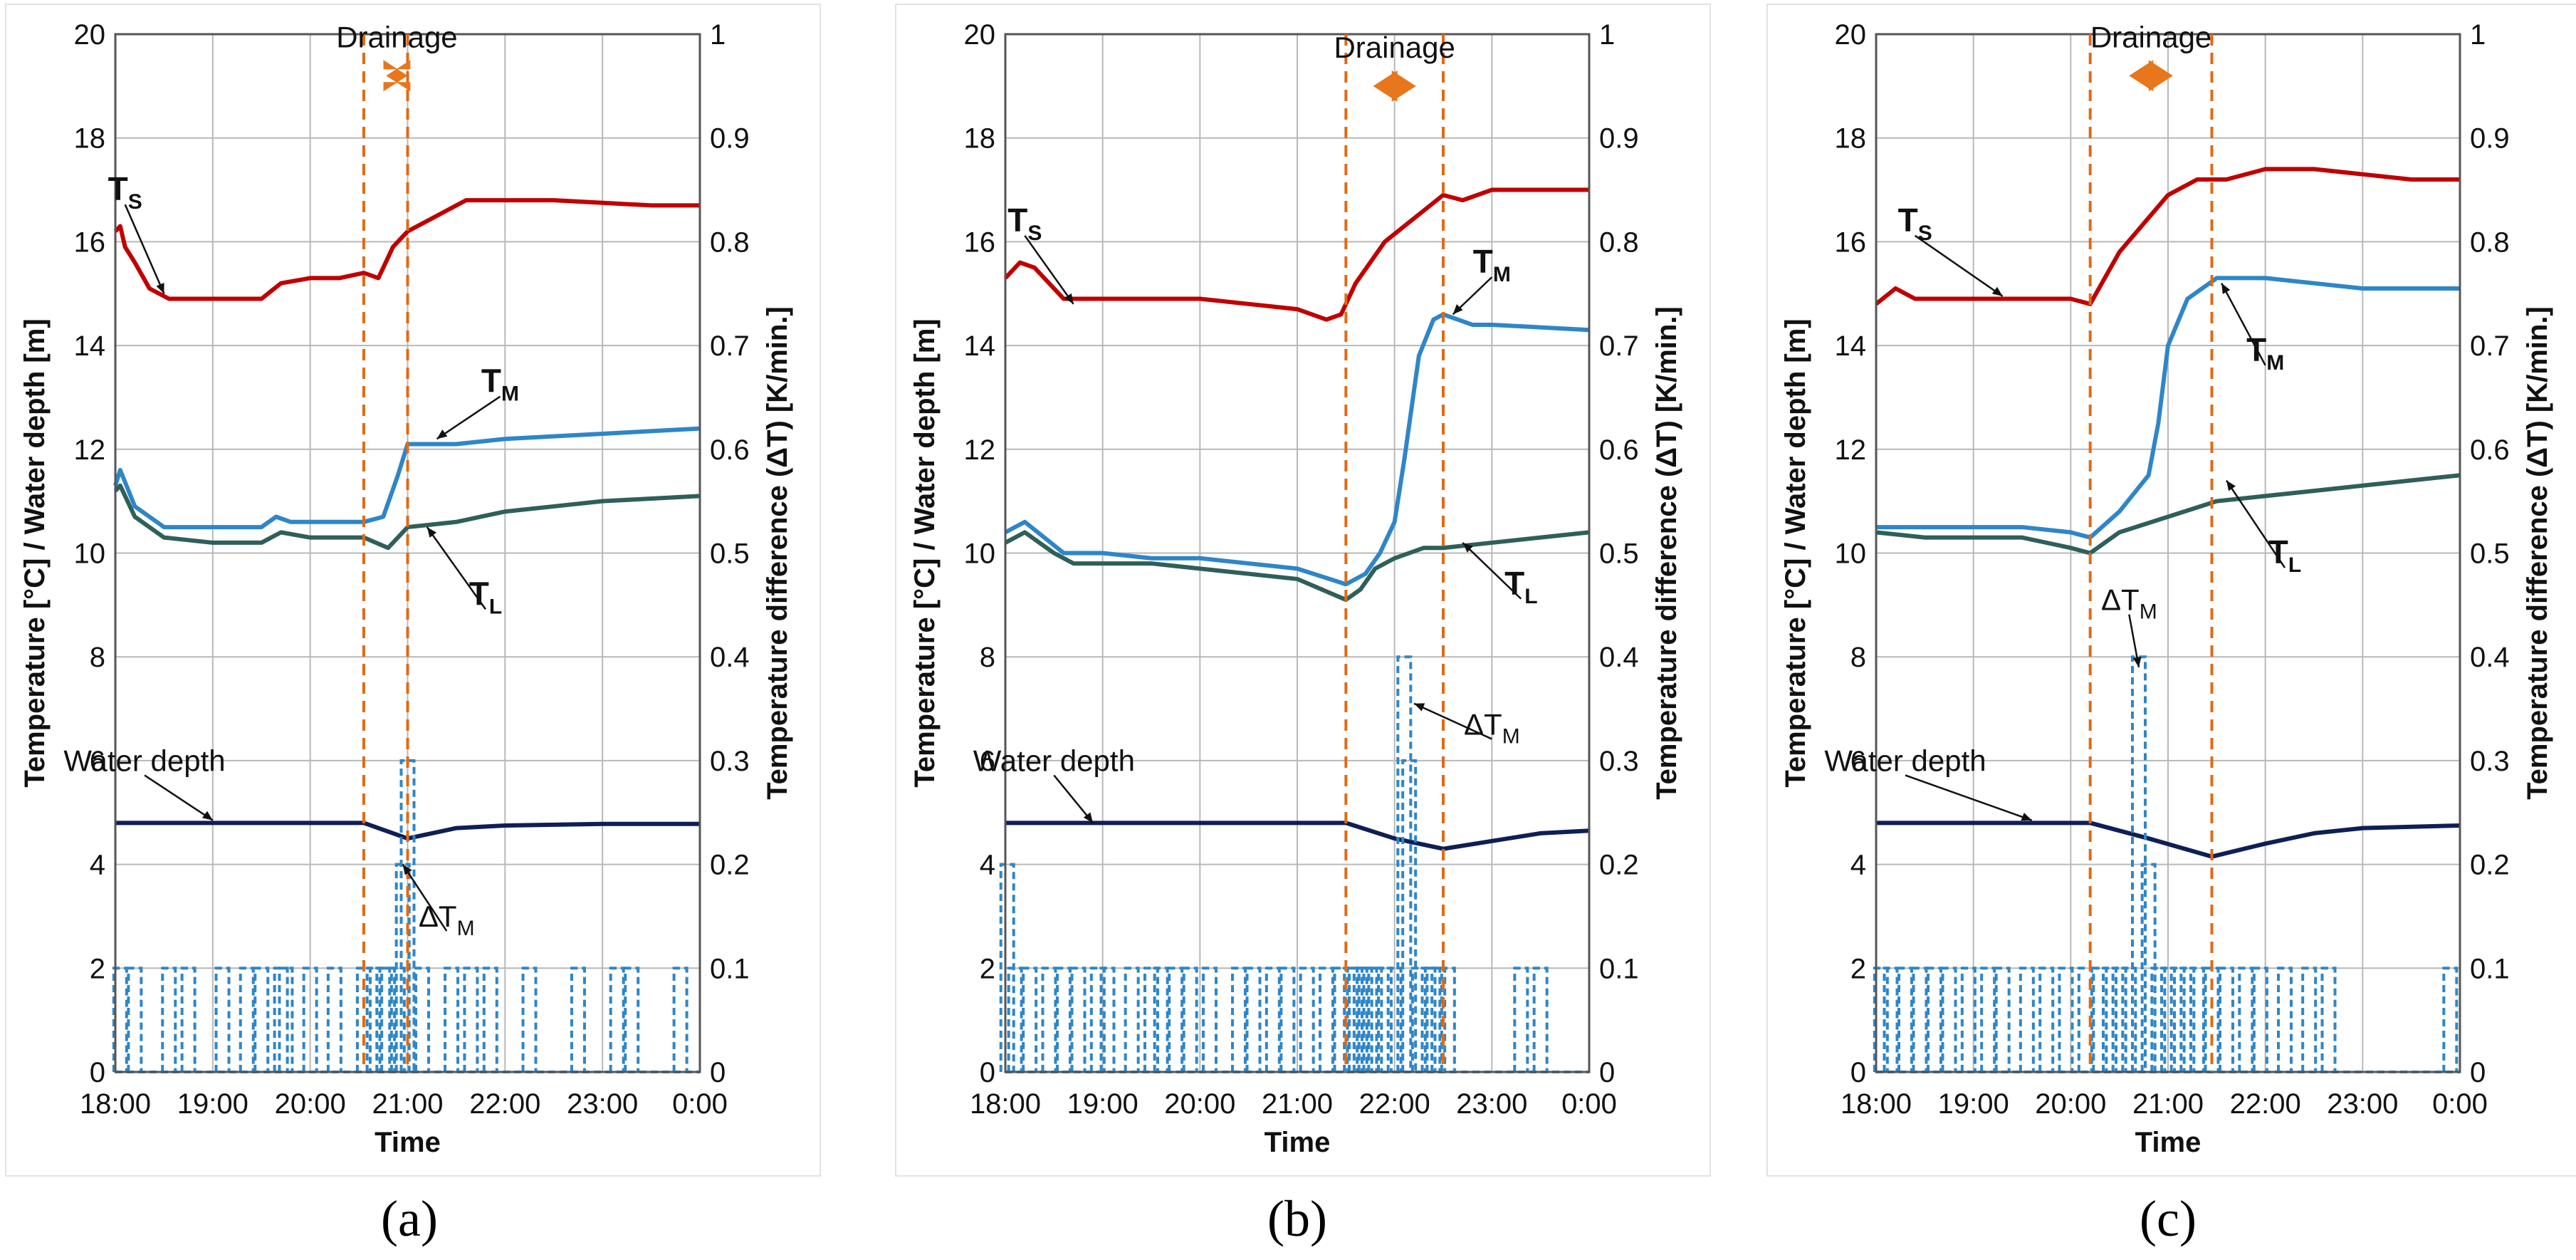 This screenshot has width=2576, height=1260. I want to click on tm-annotation-leader, so click(468, 417).